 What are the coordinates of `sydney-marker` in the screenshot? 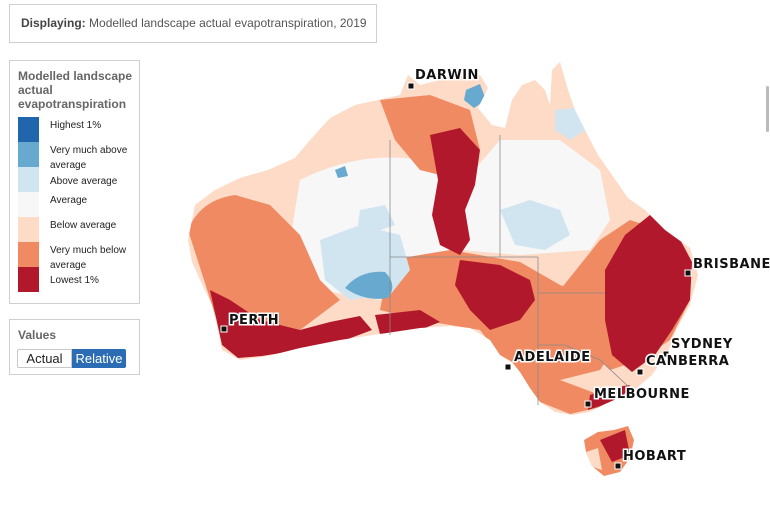 It's located at (666, 354).